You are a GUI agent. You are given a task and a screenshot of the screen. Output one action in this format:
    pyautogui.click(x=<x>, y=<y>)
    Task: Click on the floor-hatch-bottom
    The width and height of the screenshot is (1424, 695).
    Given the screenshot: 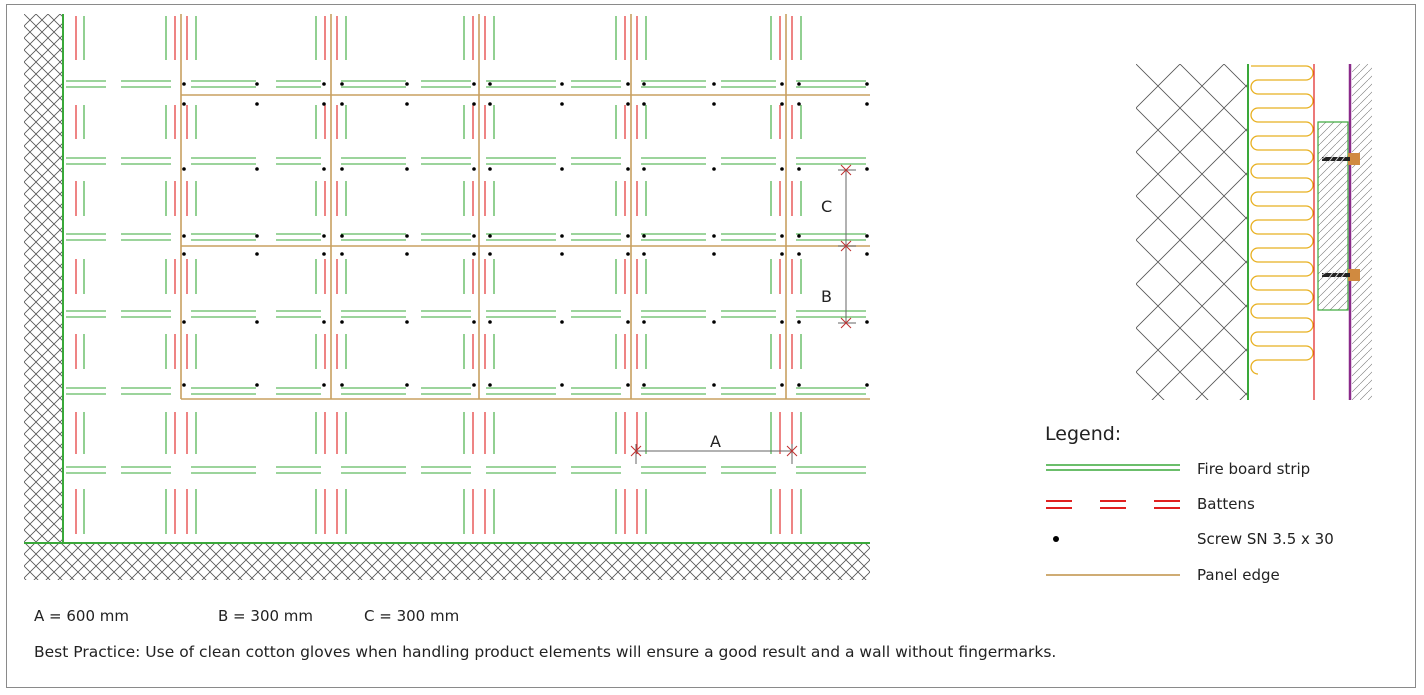 What is the action you would take?
    pyautogui.click(x=447, y=562)
    